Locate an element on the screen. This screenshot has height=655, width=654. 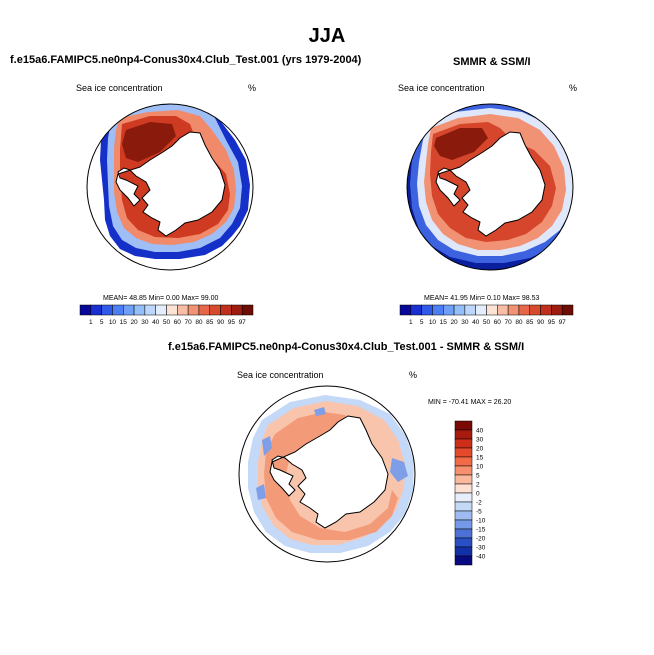
model-colorbar: 1 5 10 15 20 30 40 50 60 70 80 85 90 95 97 is located at coordinates (166, 315).